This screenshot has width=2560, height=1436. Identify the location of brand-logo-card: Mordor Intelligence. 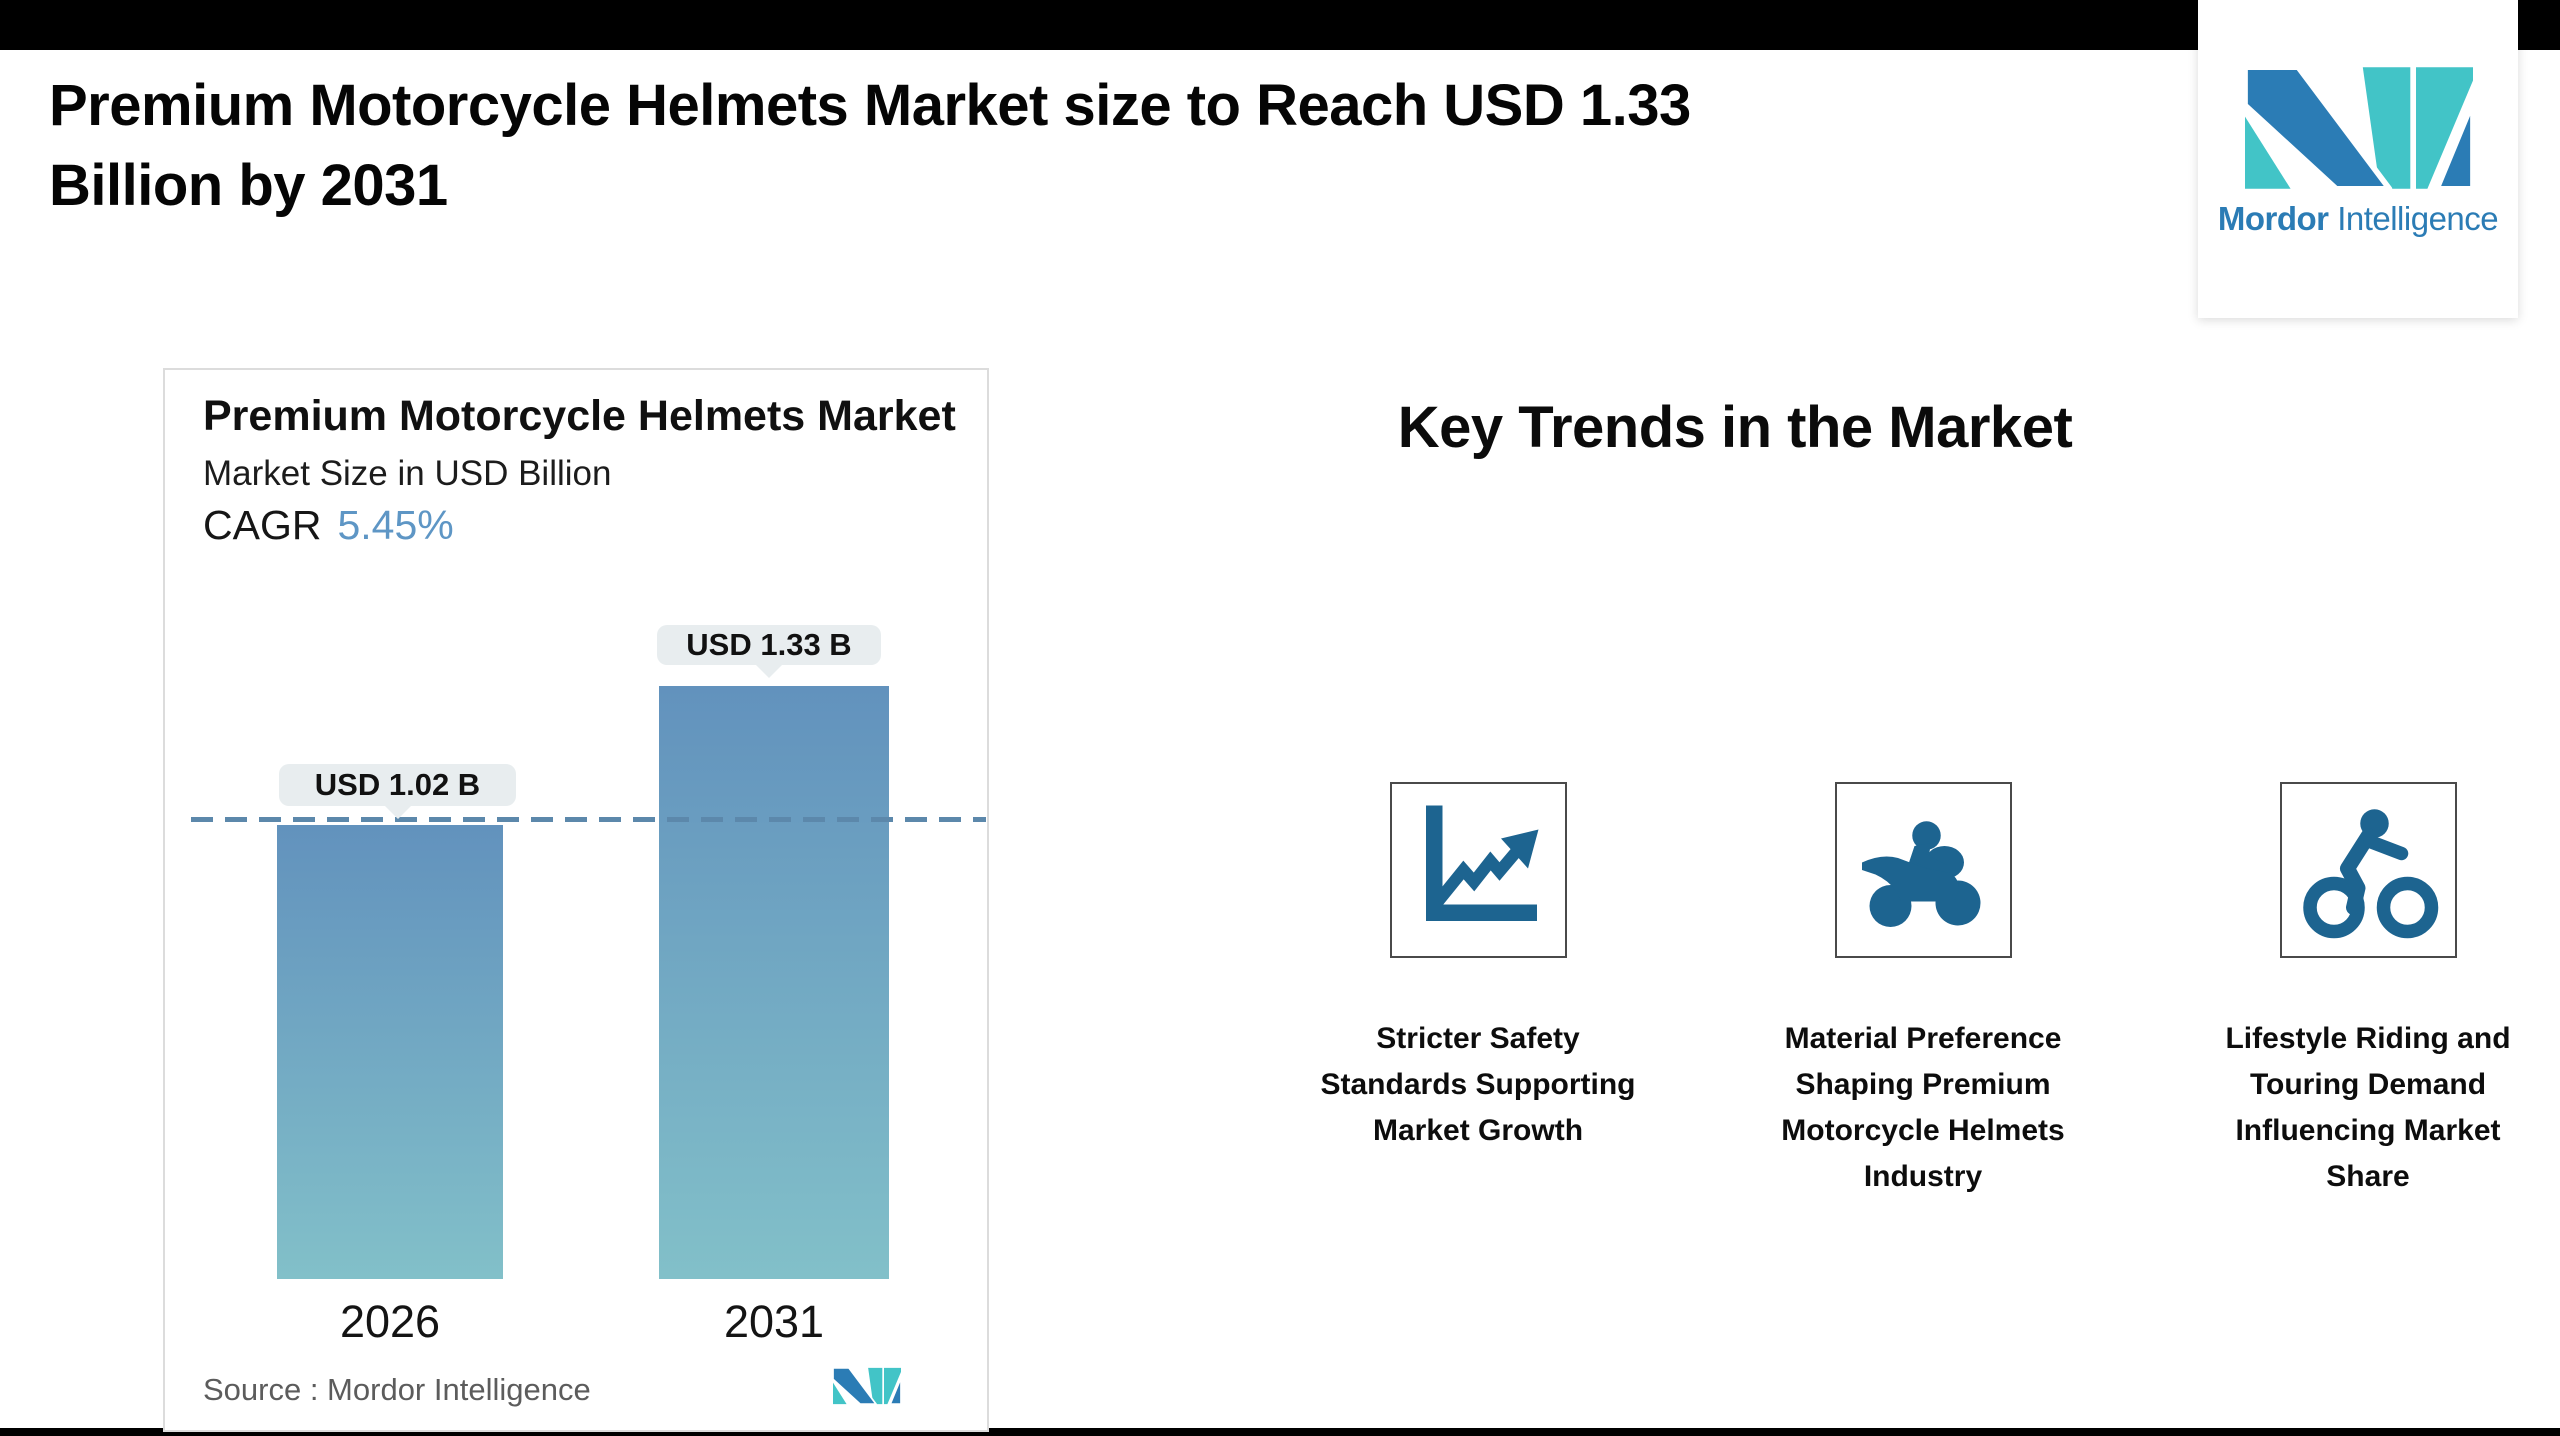
(2358, 159).